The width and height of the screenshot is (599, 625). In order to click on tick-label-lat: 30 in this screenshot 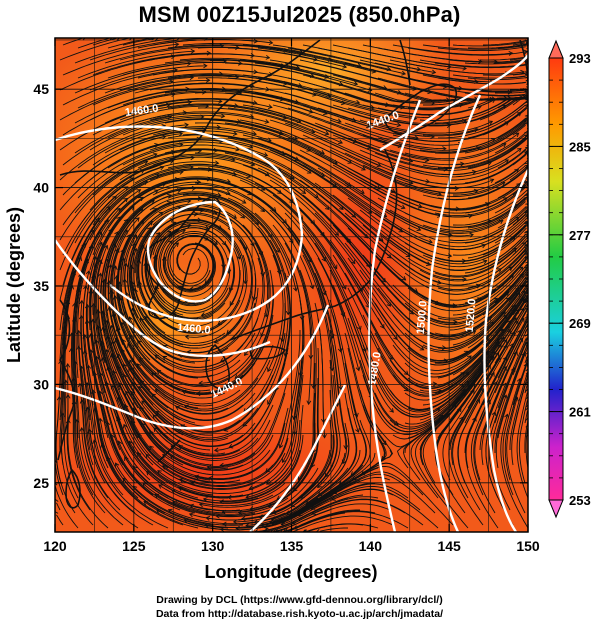, I will do `click(41, 384)`.